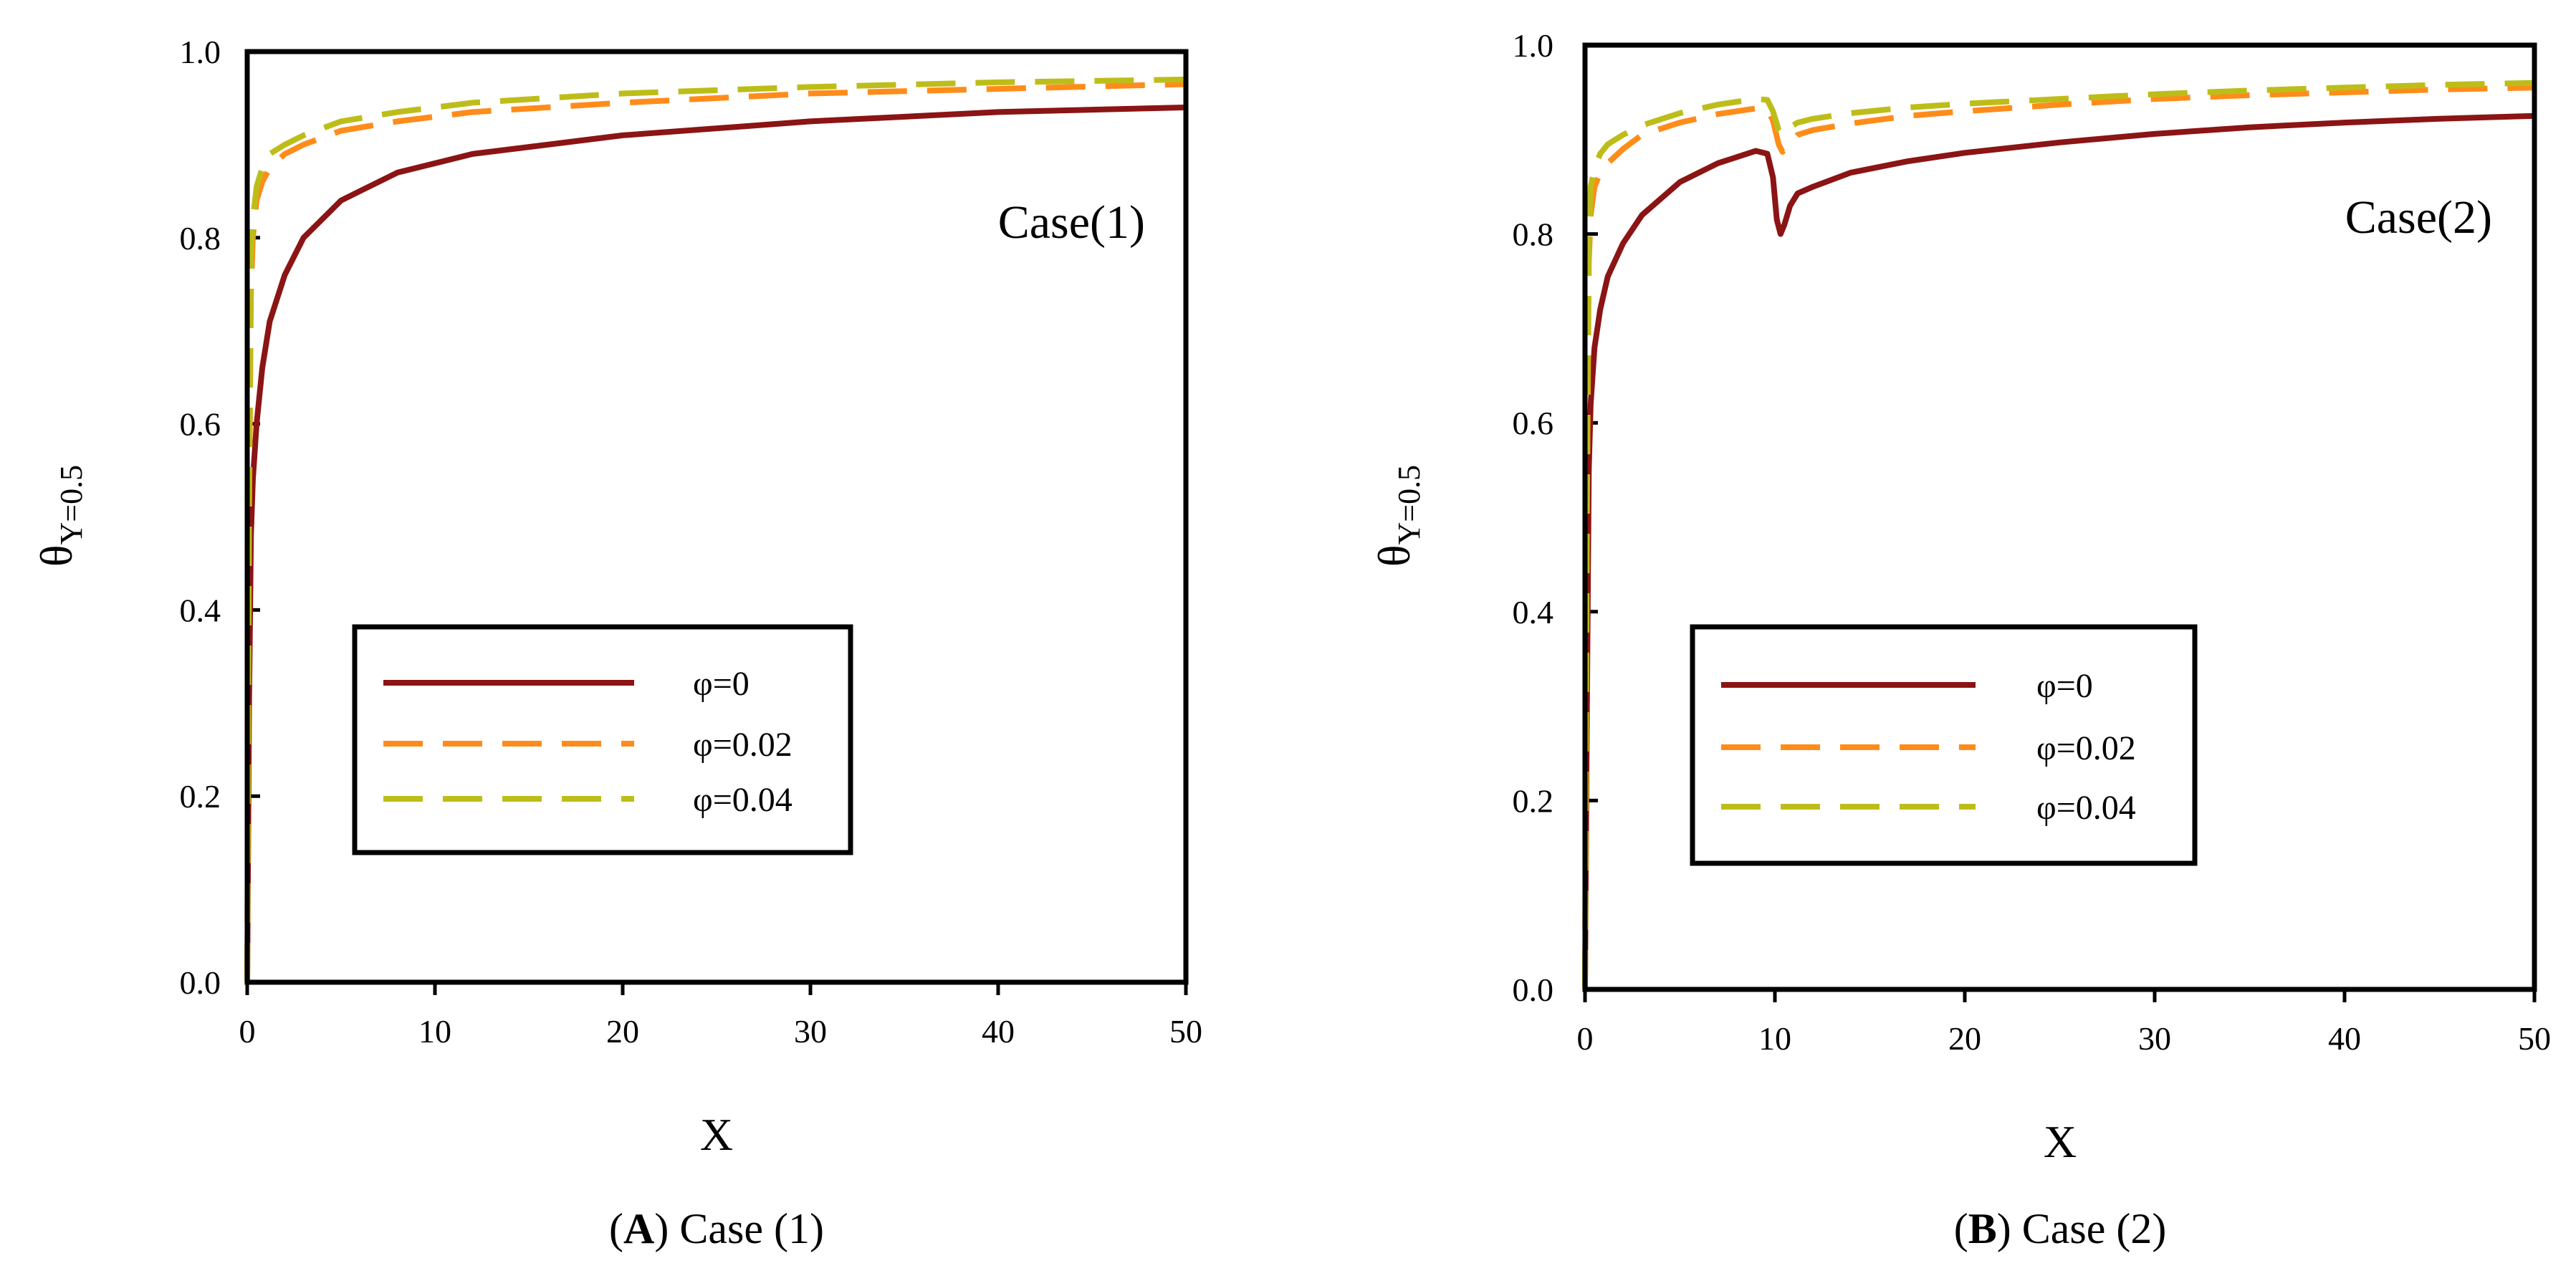 The height and width of the screenshot is (1286, 2576). Describe the element at coordinates (71, 505) in the screenshot. I see `panel-a-y-label-sub: Y=0.5` at that location.